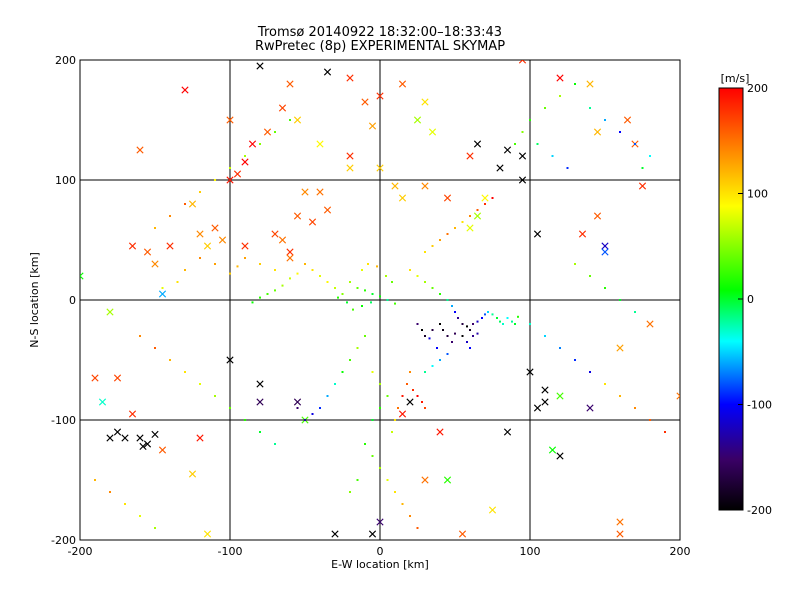 Image resolution: width=800 pixels, height=600 pixels. What do you see at coordinates (65, 180) in the screenshot?
I see `y-tick-label: 100` at bounding box center [65, 180].